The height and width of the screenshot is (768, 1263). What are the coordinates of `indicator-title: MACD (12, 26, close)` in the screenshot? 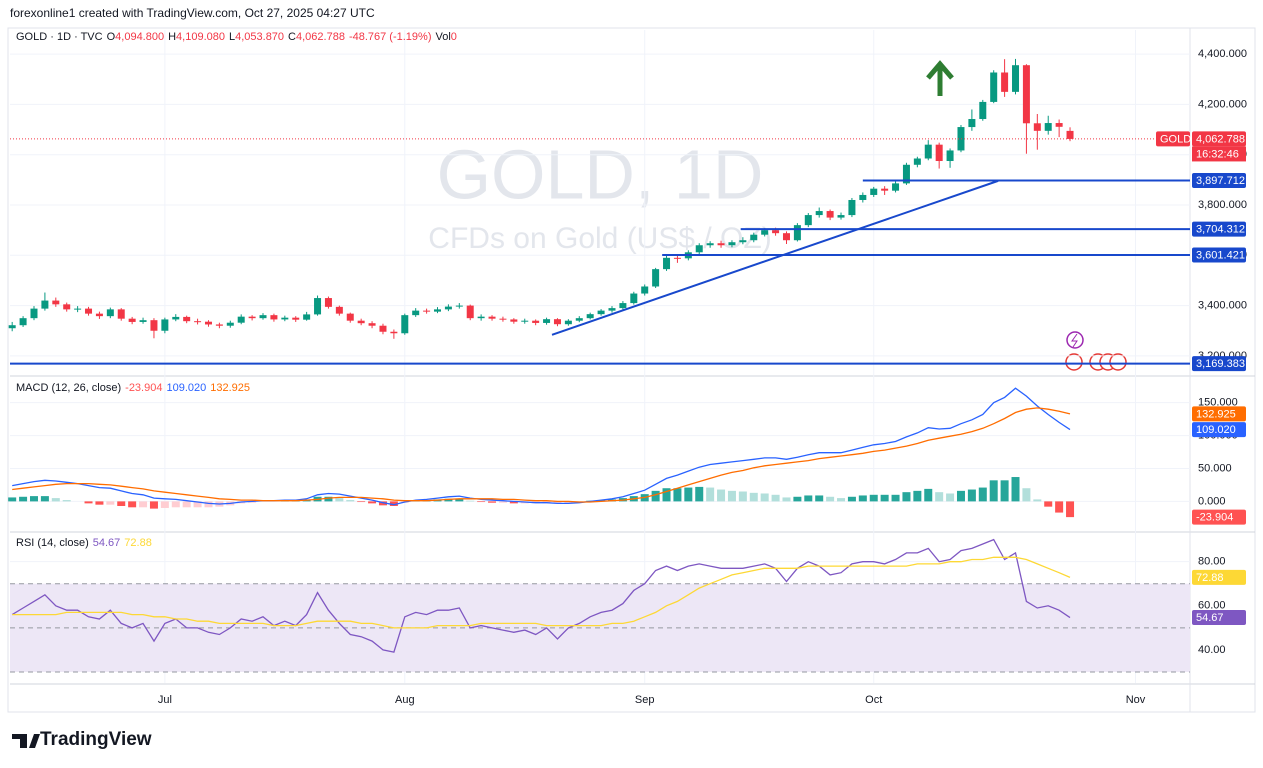 It's located at (69, 388).